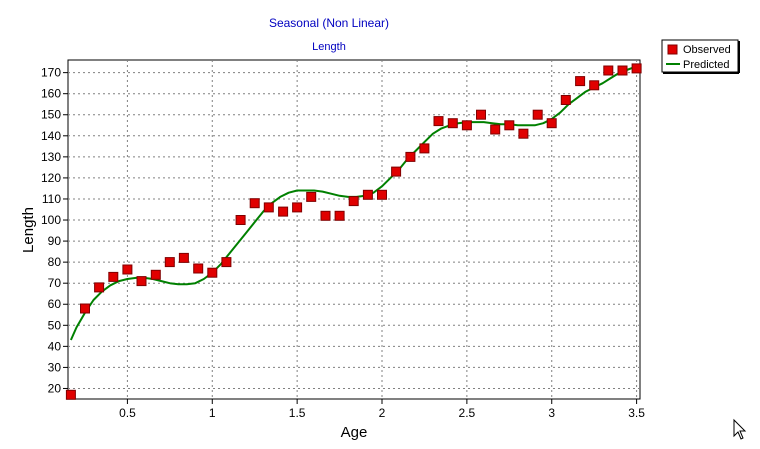 Image resolution: width=760 pixels, height=449 pixels. Describe the element at coordinates (51, 199) in the screenshot. I see `y-tick-label: 110` at that location.